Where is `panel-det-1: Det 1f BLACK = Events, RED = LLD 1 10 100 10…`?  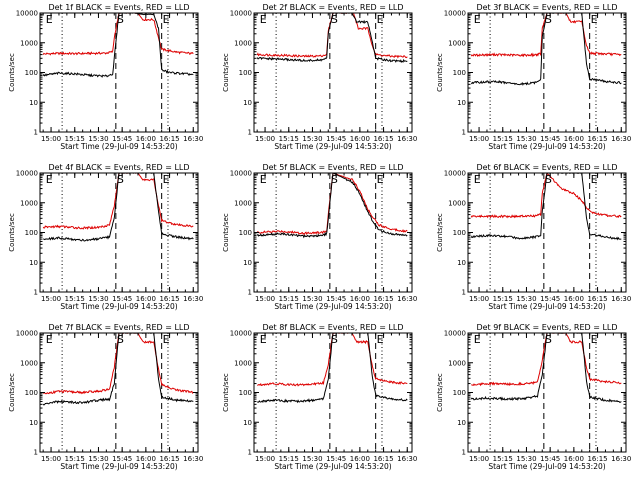
panel-det-1: Det 1f BLACK = Events, RED = LLD 1 10 100 10… is located at coordinates (105, 77).